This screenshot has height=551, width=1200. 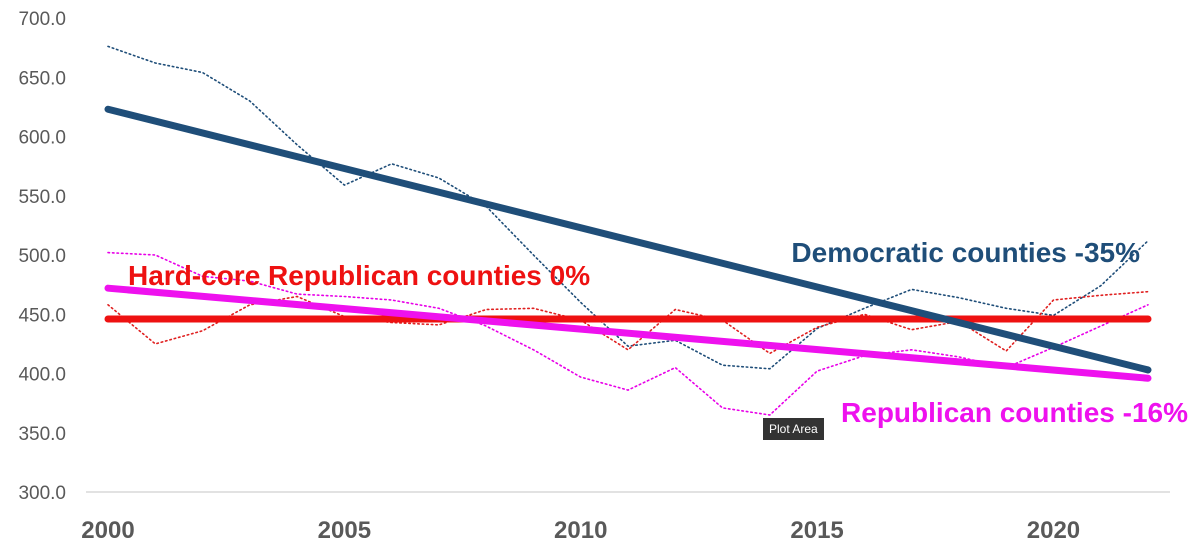 What do you see at coordinates (42, 197) in the screenshot?
I see `y-tick-label: 550.0` at bounding box center [42, 197].